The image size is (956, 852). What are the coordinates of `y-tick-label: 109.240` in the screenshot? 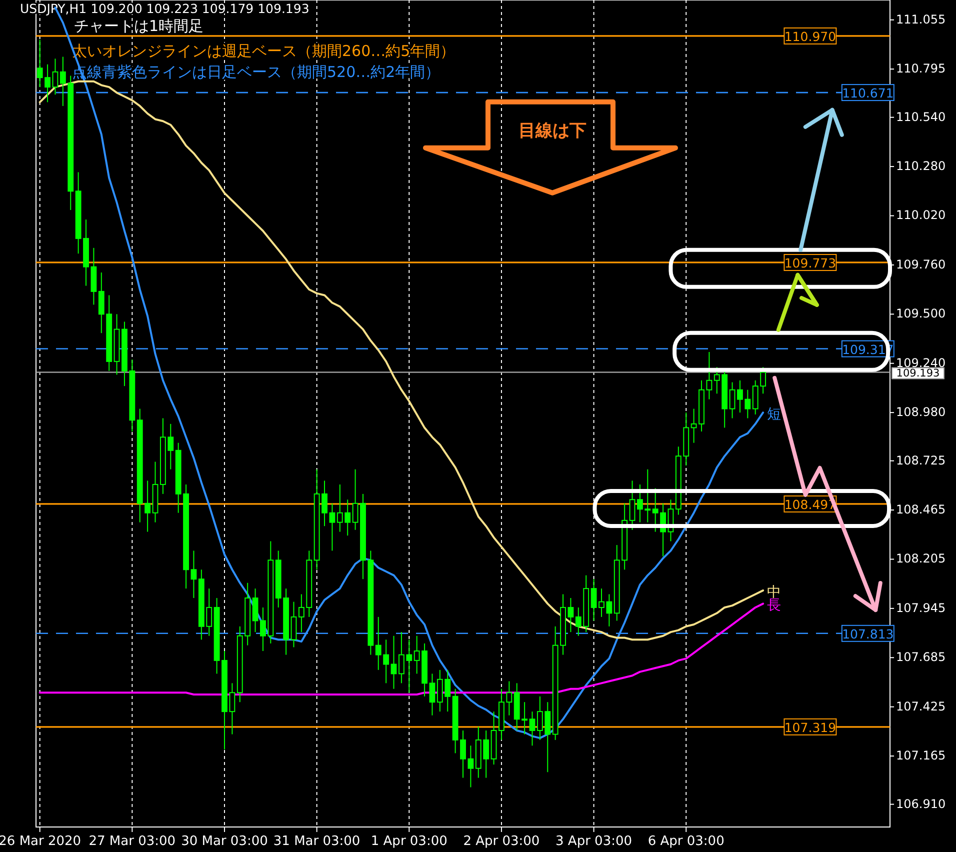 It's located at (921, 363).